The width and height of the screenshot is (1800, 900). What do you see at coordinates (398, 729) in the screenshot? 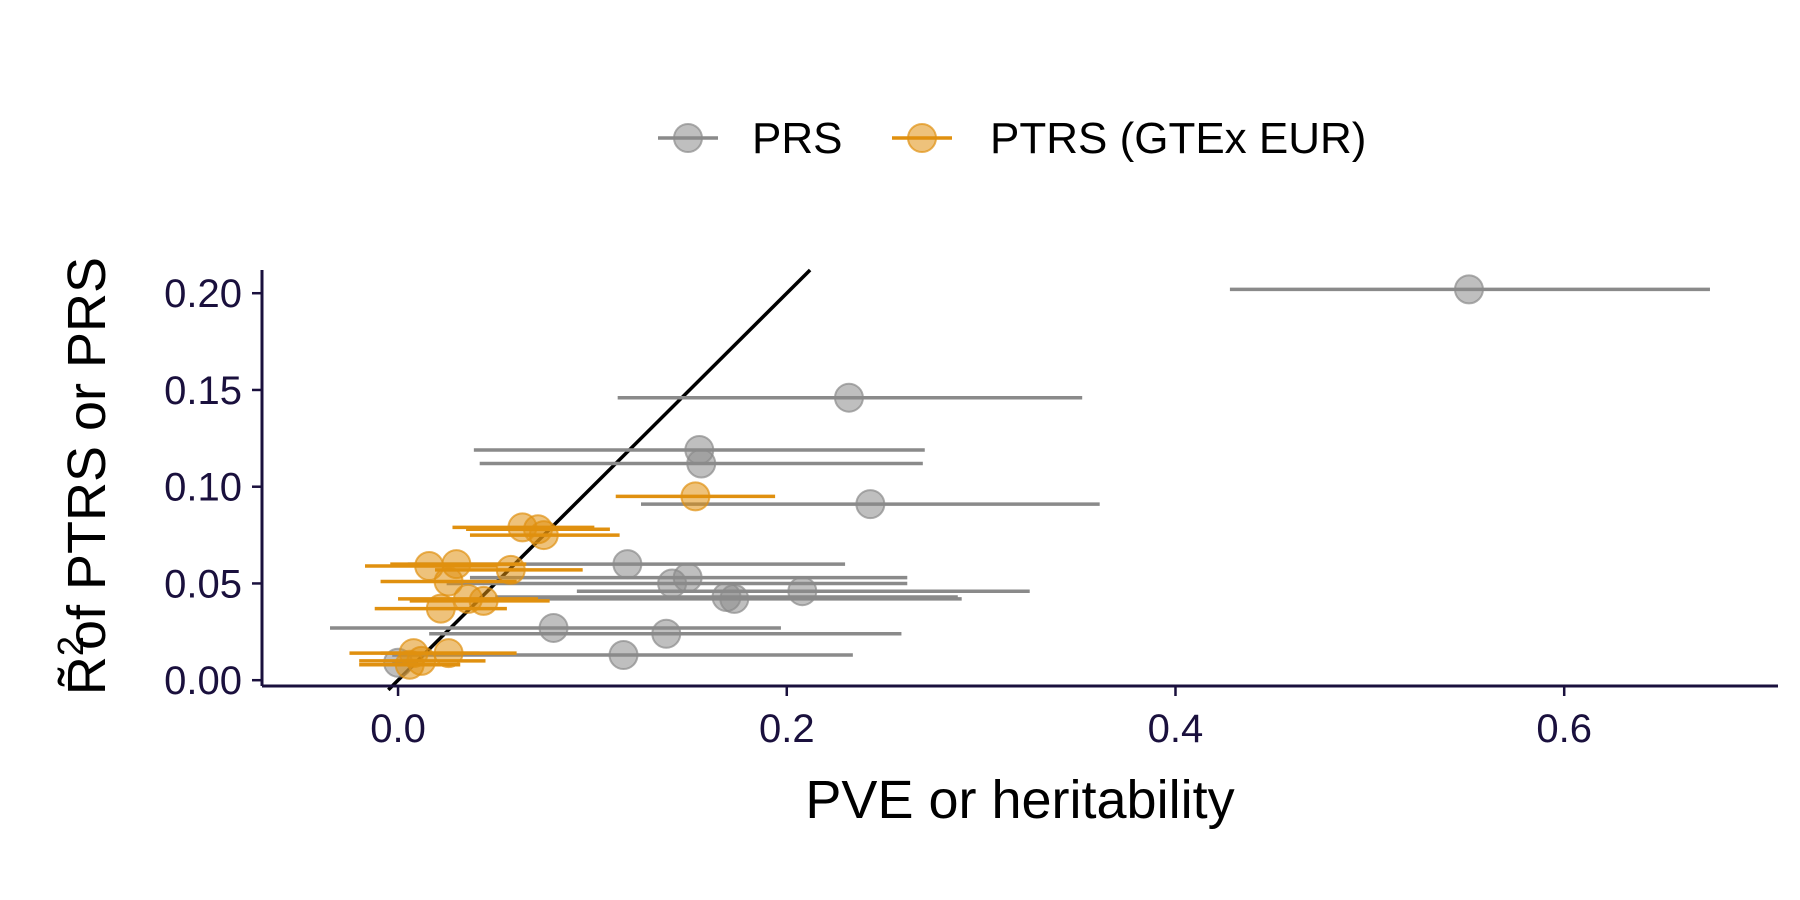
I see `x-tick-label: 0.0` at bounding box center [398, 729].